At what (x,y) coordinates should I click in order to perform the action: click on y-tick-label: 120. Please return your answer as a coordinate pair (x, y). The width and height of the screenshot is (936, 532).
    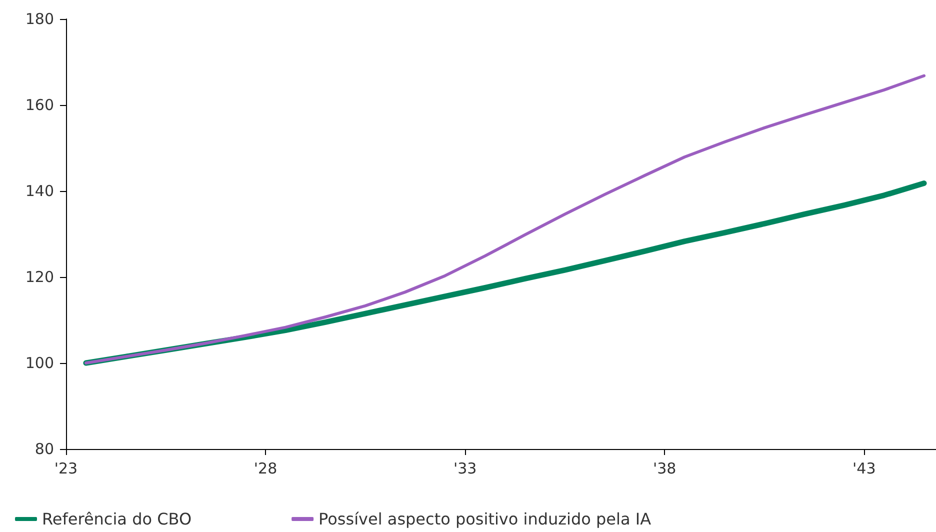
    Looking at the image, I should click on (39, 277).